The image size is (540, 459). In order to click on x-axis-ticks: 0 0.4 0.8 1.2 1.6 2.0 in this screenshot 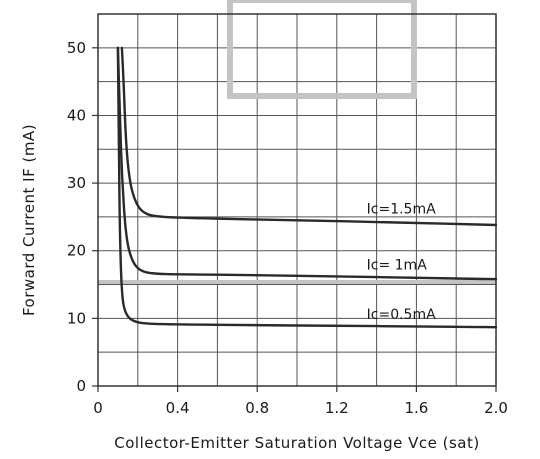, I will do `click(300, 401)`.